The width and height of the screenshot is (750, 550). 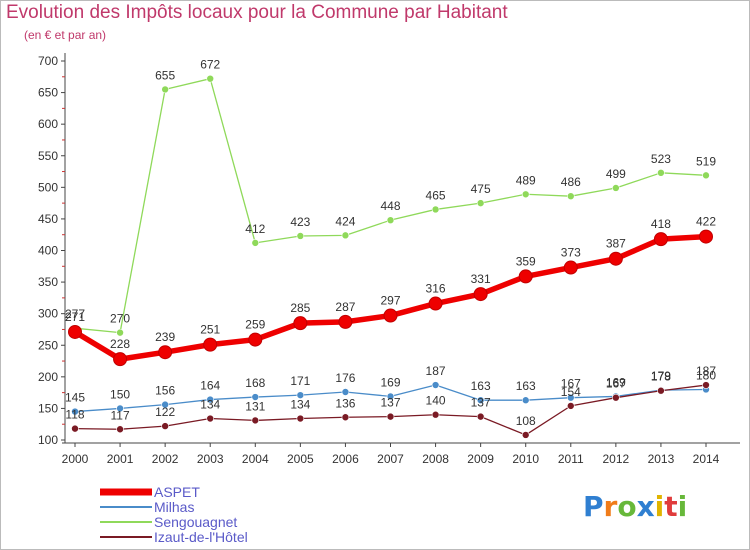 I want to click on x-tick-label: 2010, so click(x=525, y=459).